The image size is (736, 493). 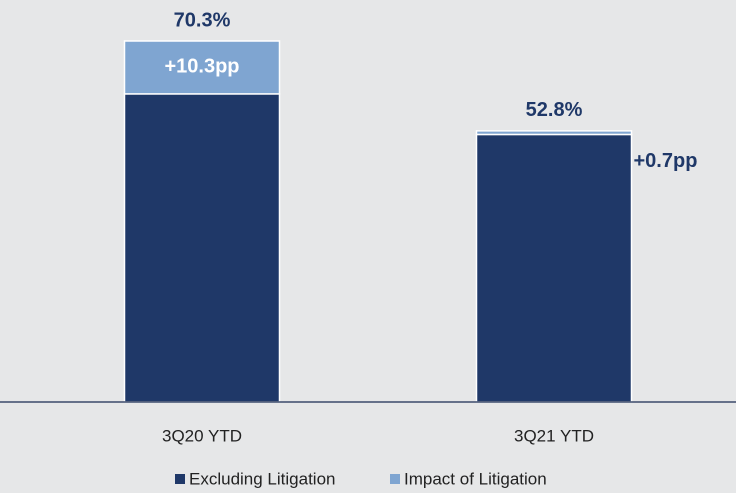 What do you see at coordinates (202, 435) in the screenshot?
I see `x-tick-label: 3Q20 YTD` at bounding box center [202, 435].